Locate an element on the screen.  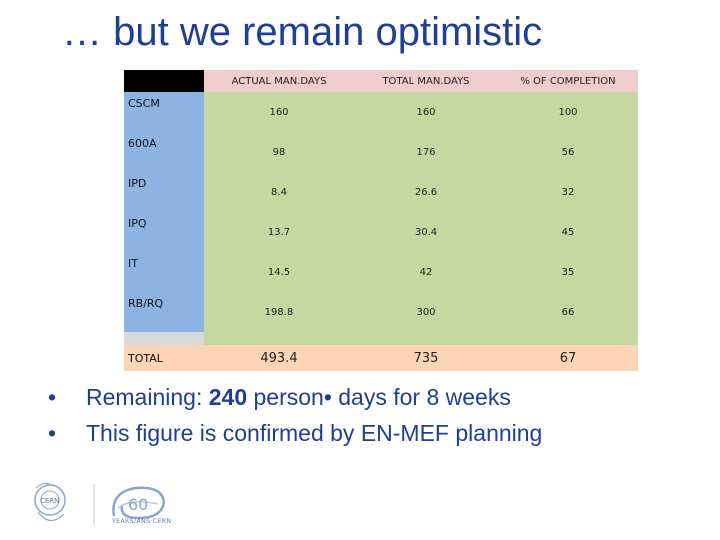
cell-total: 26.6 is located at coordinates (426, 192).